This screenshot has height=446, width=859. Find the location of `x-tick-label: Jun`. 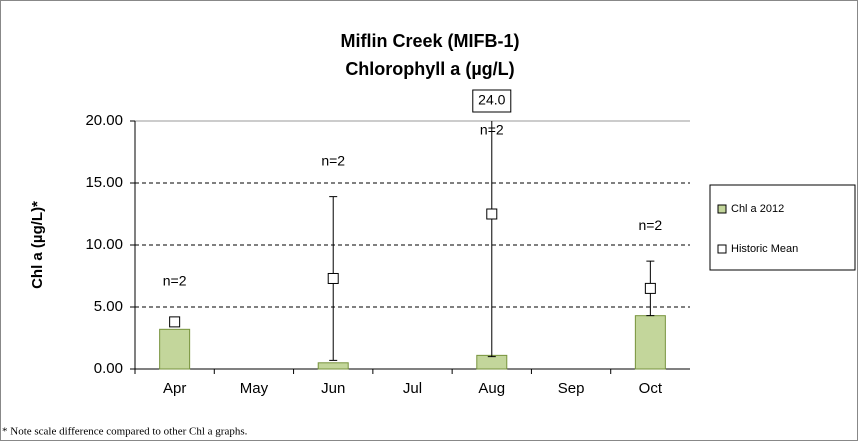

x-tick-label: Jun is located at coordinates (333, 388).